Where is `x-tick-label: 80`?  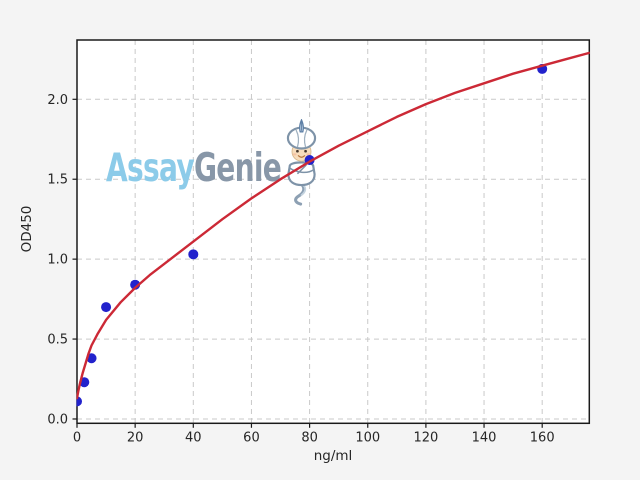 x-tick-label: 80 is located at coordinates (309, 437).